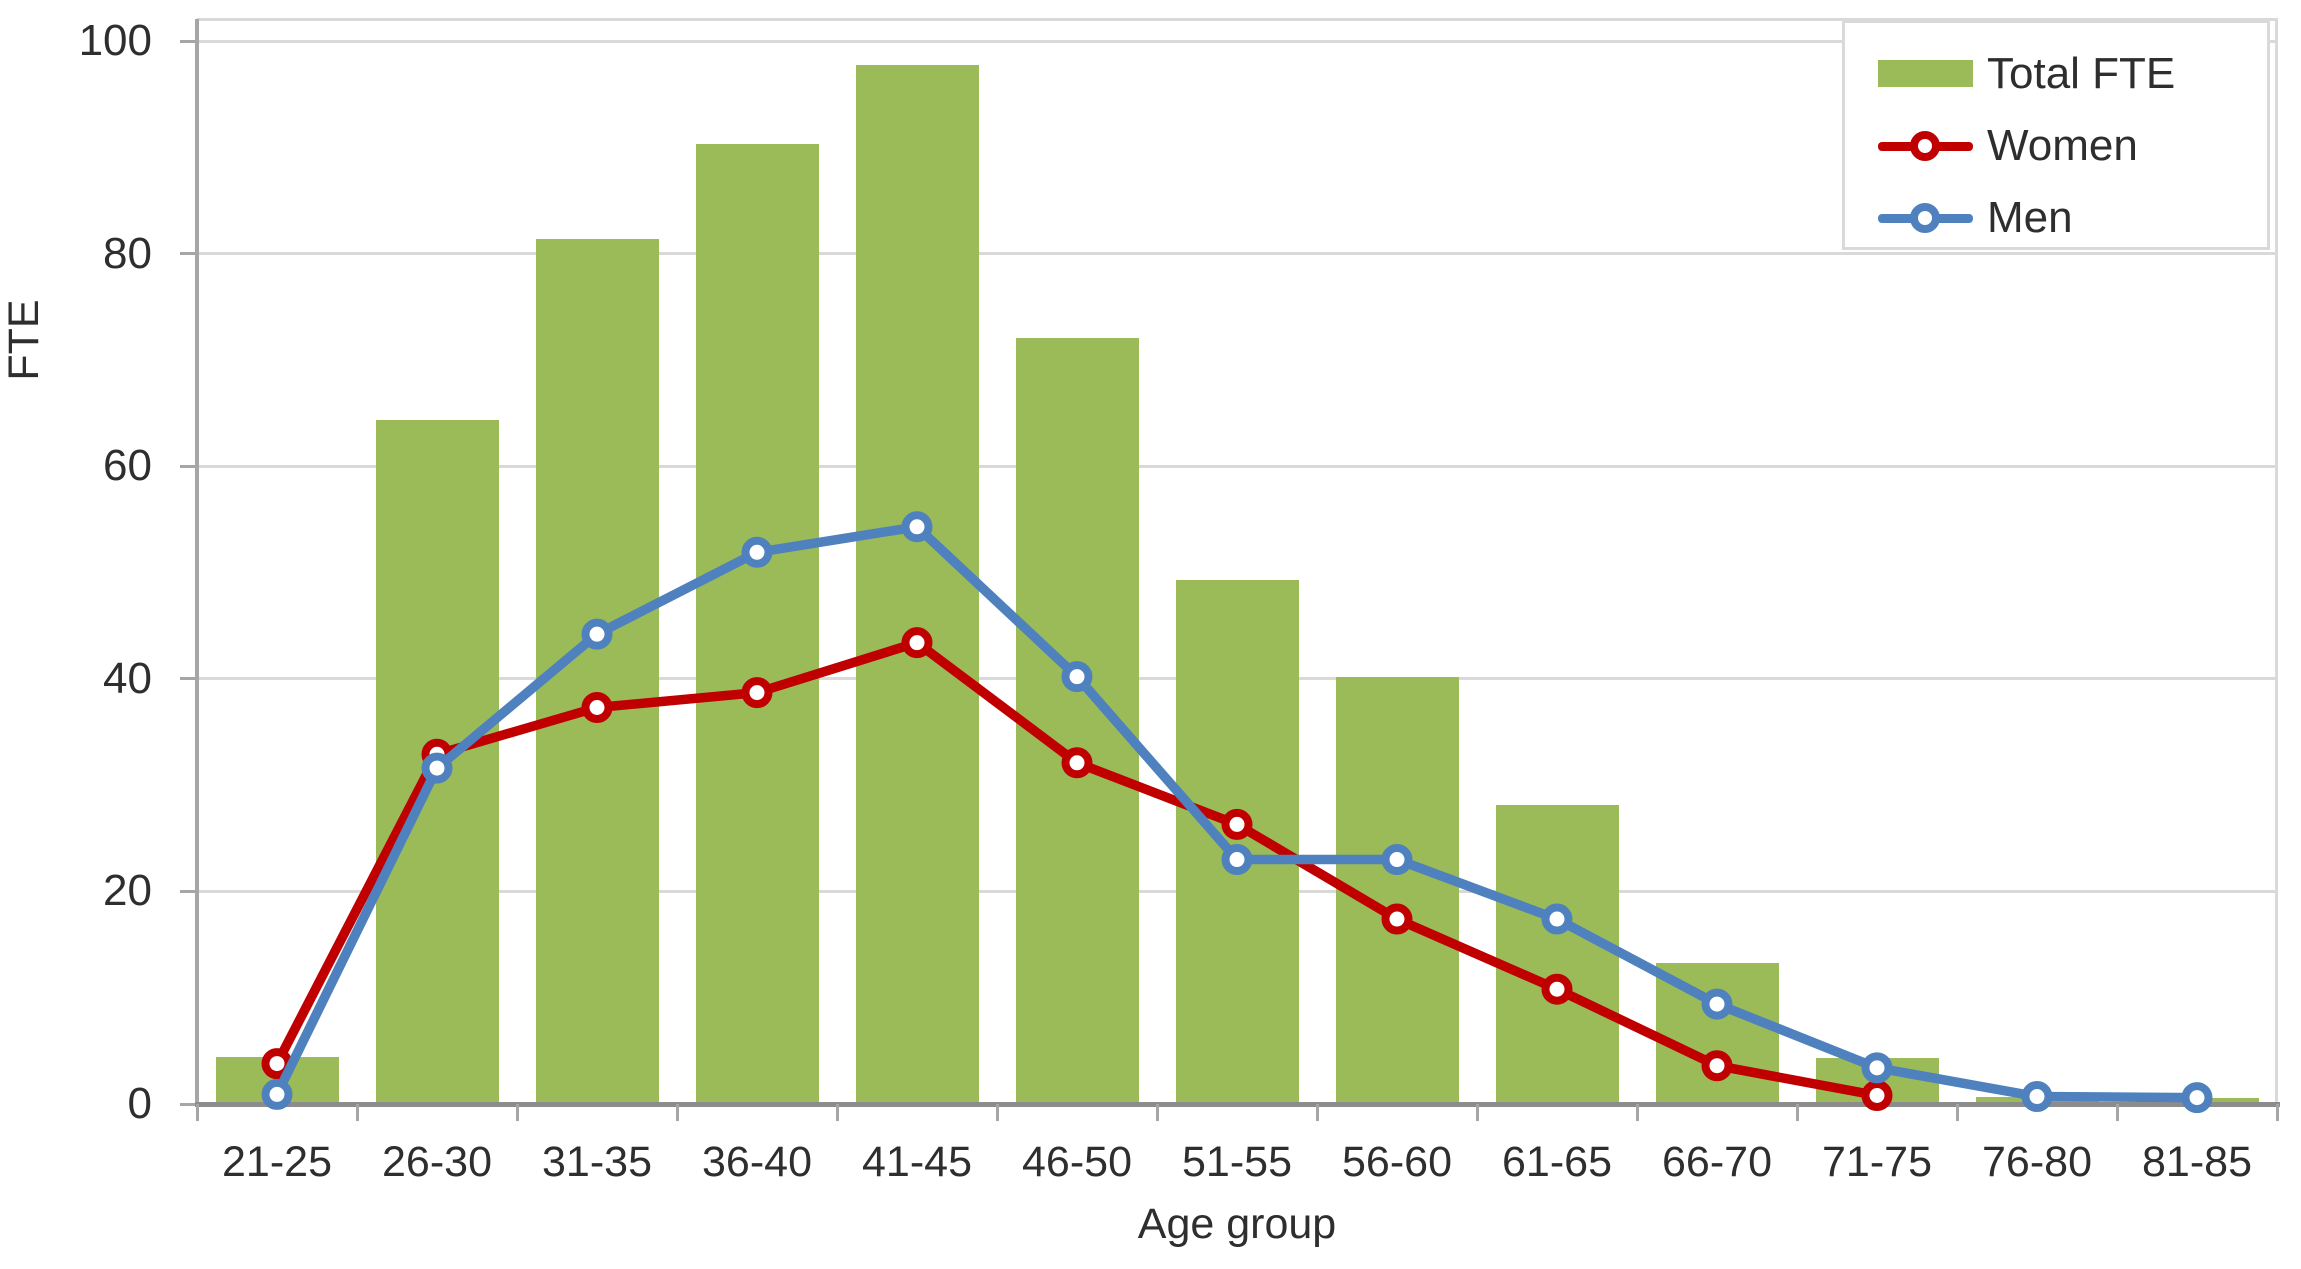  Describe the element at coordinates (197, 561) in the screenshot. I see `y-axis-line` at that location.